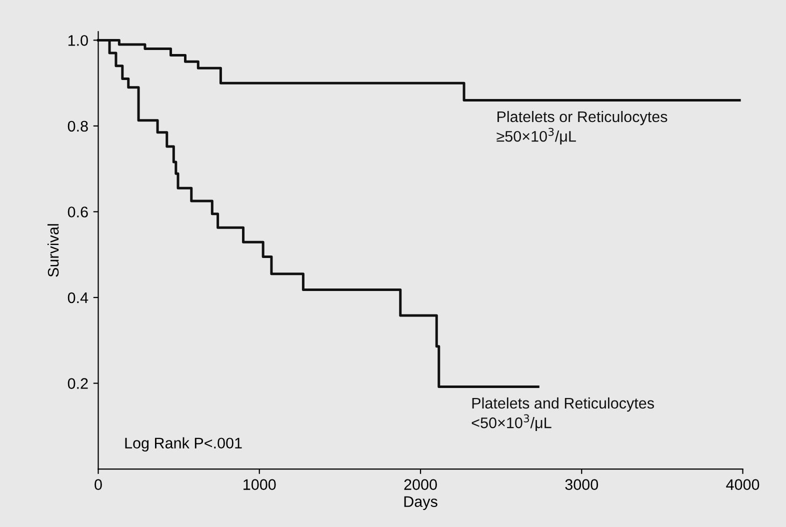 Image resolution: width=786 pixels, height=527 pixels. What do you see at coordinates (78, 383) in the screenshot?
I see `y-tick-label: 0.2` at bounding box center [78, 383].